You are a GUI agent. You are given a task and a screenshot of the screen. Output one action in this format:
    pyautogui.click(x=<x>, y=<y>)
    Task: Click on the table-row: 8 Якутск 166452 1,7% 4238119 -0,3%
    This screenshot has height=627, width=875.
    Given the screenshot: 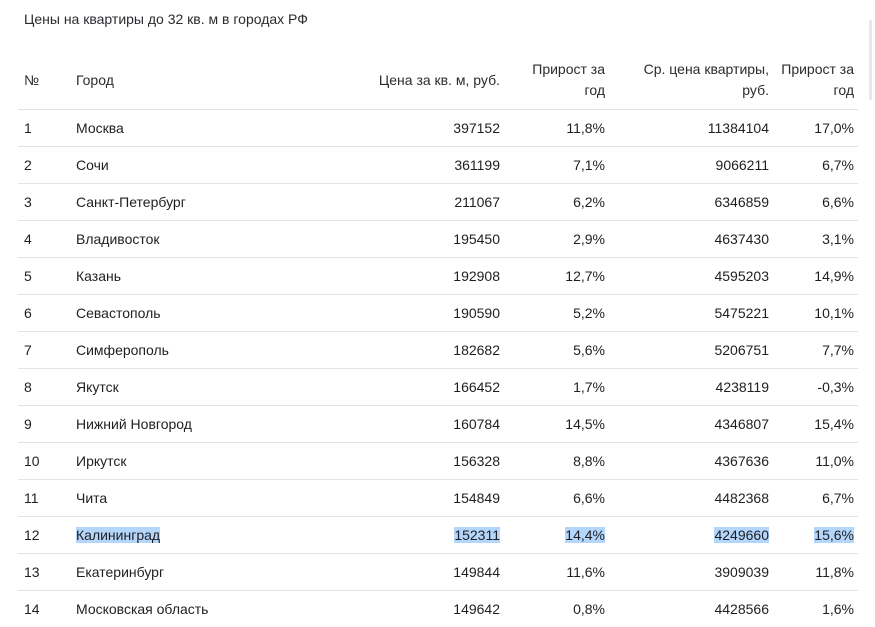 What is the action you would take?
    pyautogui.click(x=438, y=387)
    